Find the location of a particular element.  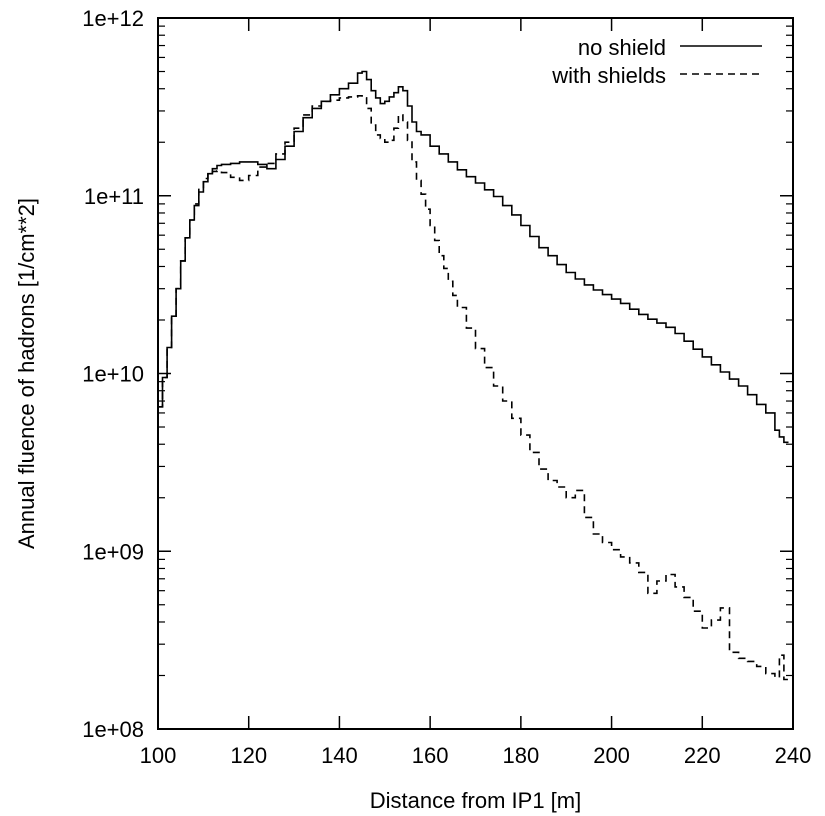

x-tick-labels: 100 120 140 160 180 200 220 240 is located at coordinates (476, 755).